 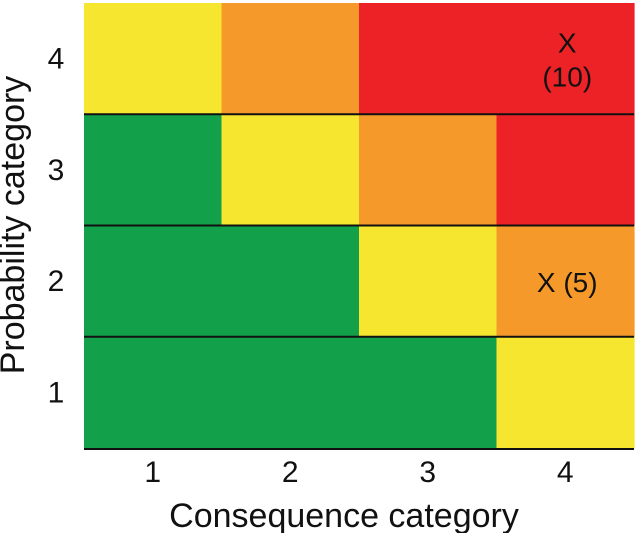 What do you see at coordinates (152, 472) in the screenshot?
I see `x-tick-1: 1` at bounding box center [152, 472].